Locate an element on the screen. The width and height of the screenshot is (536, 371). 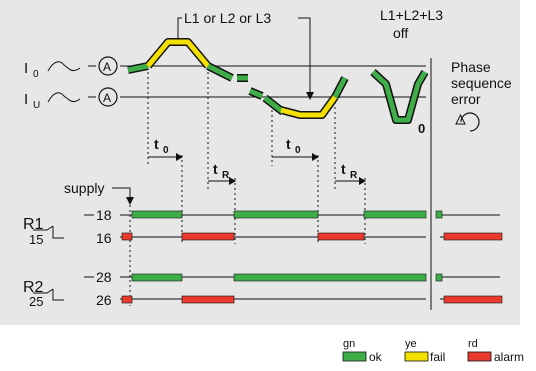
i0-ammeter-symbol: A is located at coordinates (107, 67).